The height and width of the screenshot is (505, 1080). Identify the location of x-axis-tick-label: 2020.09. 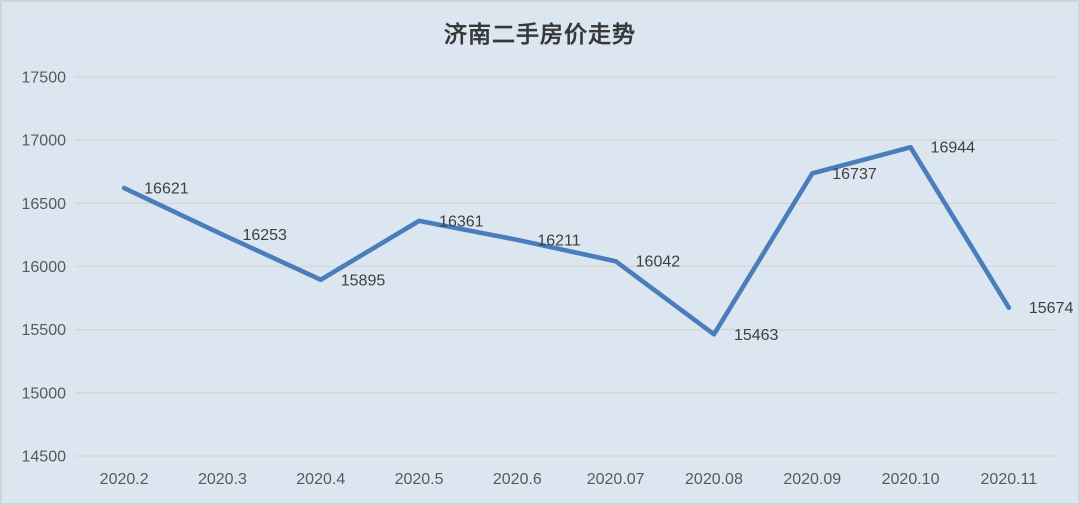
(812, 479).